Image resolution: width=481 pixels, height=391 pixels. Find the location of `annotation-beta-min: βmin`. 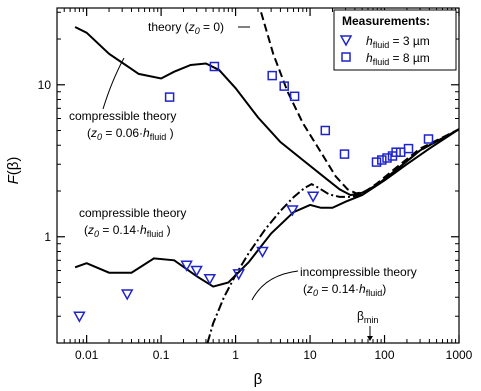

annotation-beta-min: βmin is located at coordinates (367, 325).